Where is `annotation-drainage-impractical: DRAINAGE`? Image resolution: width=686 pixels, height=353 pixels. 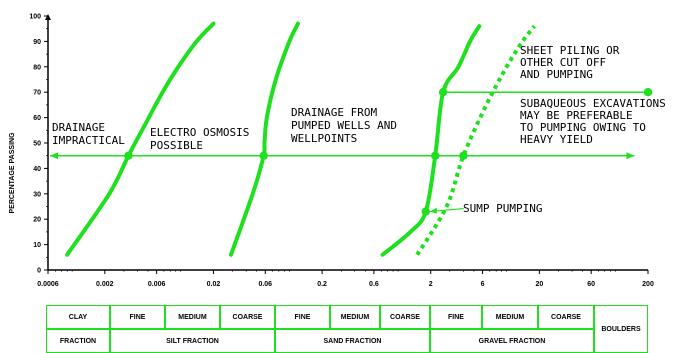 annotation-drainage-impractical: DRAINAGE is located at coordinates (78, 127).